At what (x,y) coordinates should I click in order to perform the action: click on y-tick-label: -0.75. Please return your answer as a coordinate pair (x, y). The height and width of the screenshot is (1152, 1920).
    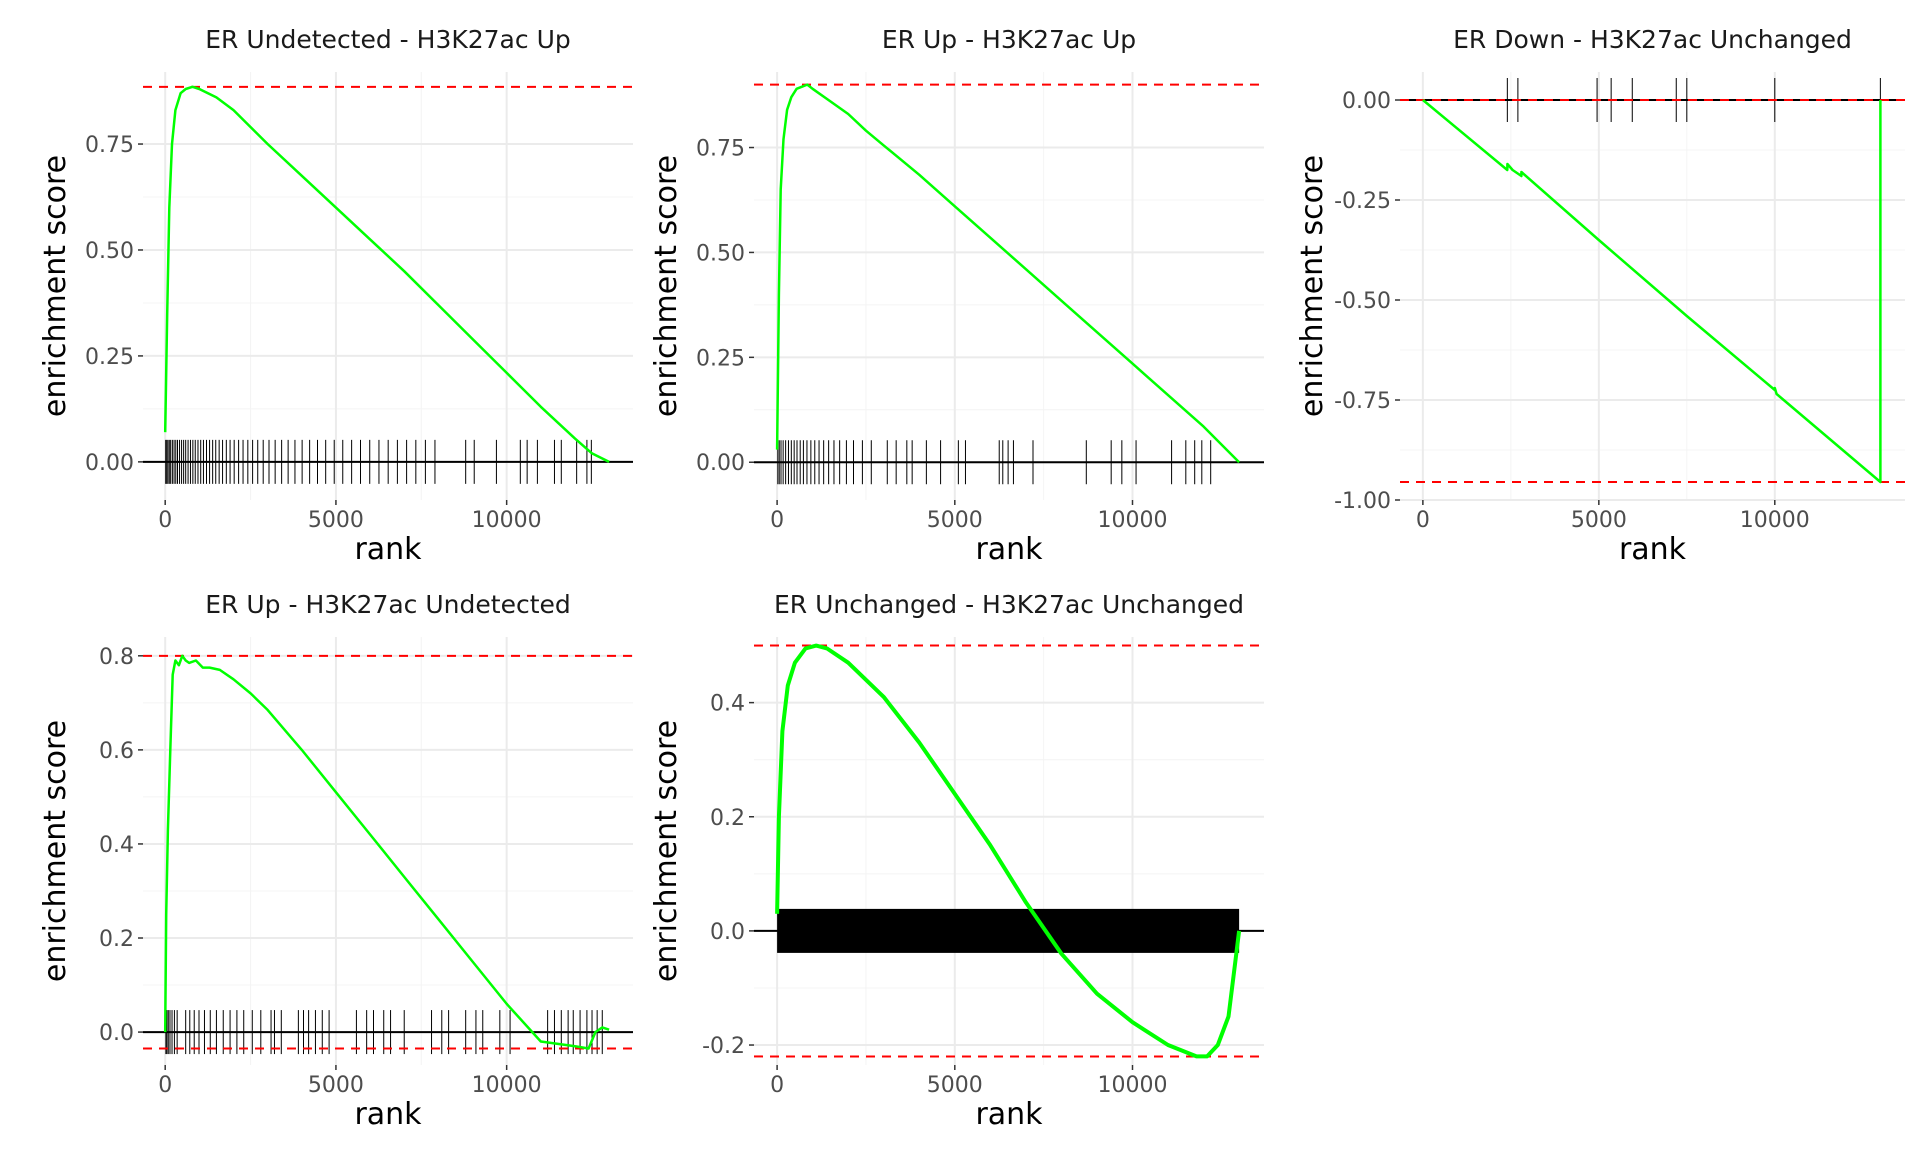
    Looking at the image, I should click on (1362, 401).